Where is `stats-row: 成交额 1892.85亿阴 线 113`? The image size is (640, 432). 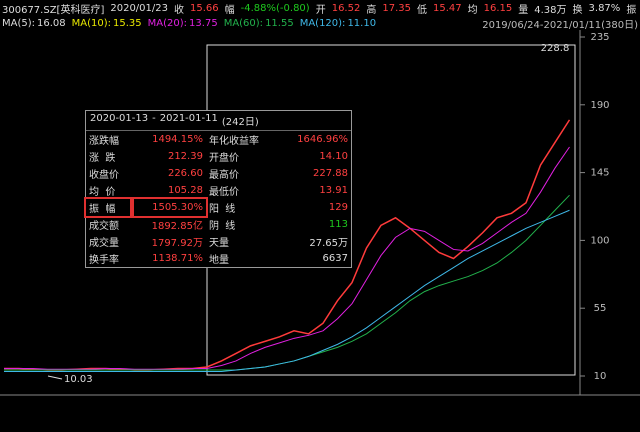 stats-row: 成交额 1892.85亿阴 线 113 is located at coordinates (218, 224).